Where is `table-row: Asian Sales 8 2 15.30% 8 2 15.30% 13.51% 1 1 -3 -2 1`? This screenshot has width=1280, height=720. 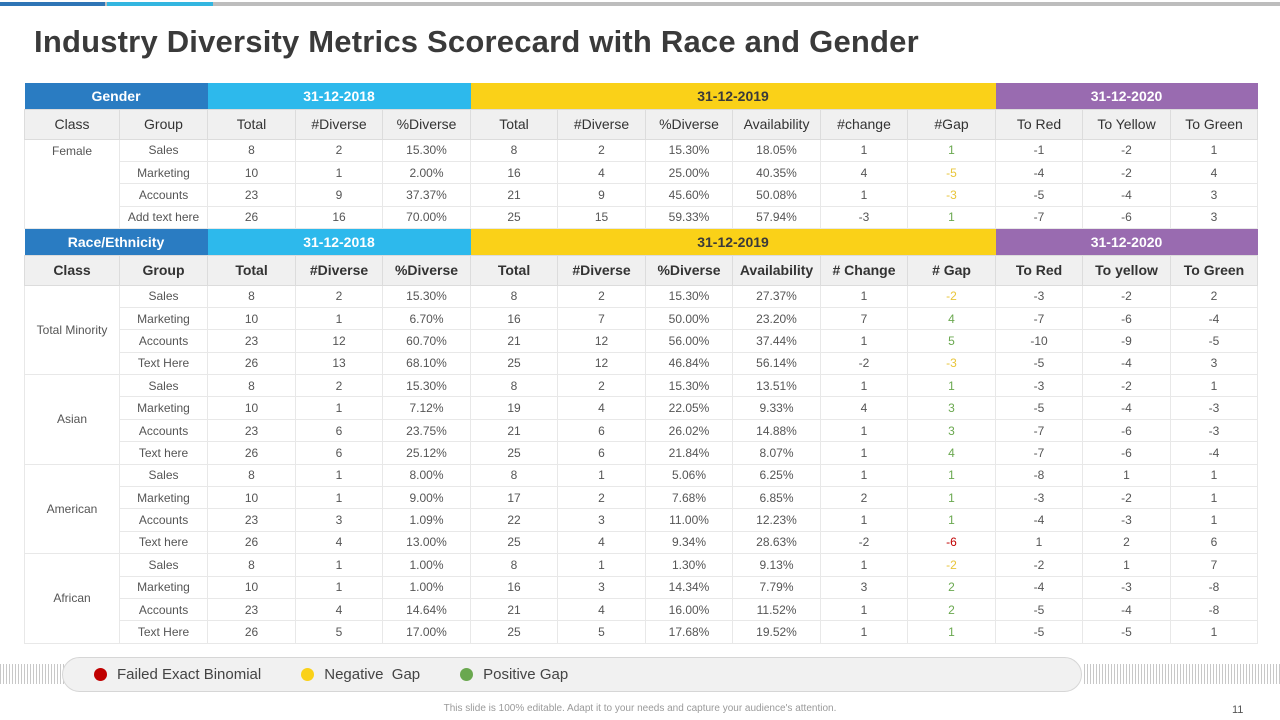
table-row: Asian Sales 8 2 15.30% 8 2 15.30% 13.51% 1 1 -3 -2 1 is located at coordinates (641, 419).